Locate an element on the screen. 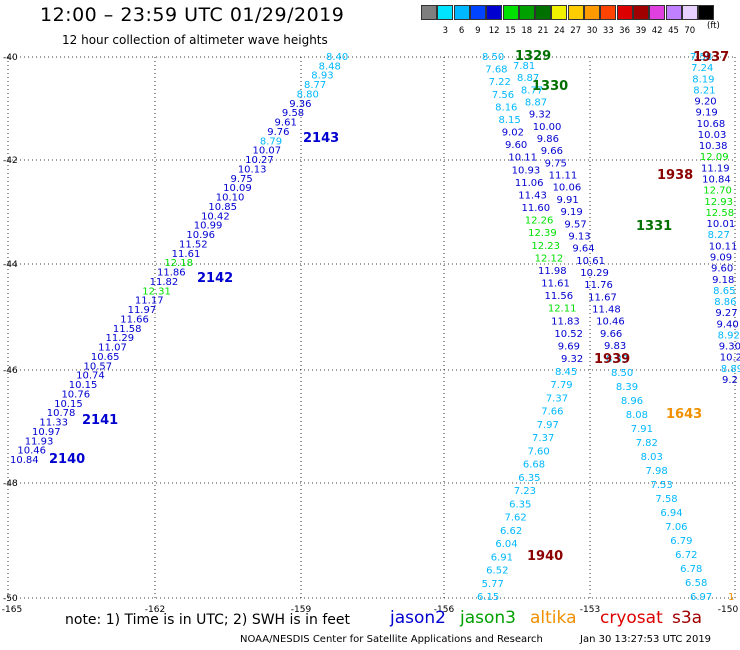 This screenshot has width=740, height=650. wave-height-value: 11.82 is located at coordinates (164, 282).